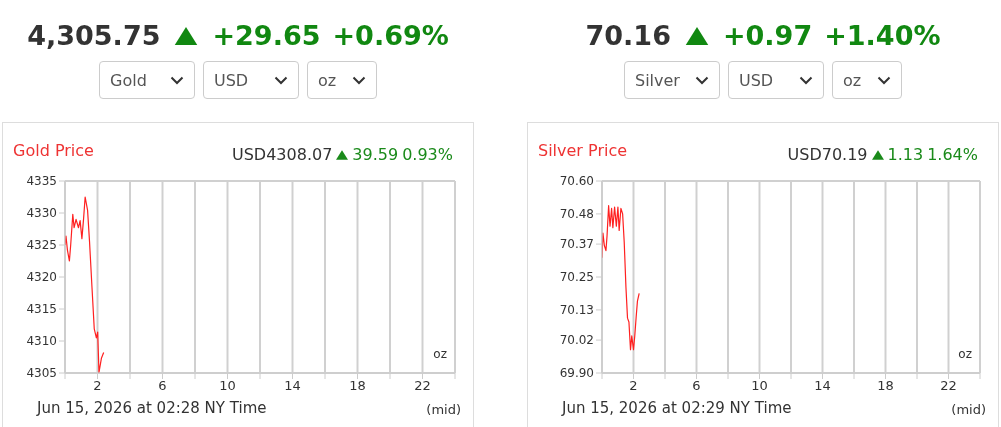  Describe the element at coordinates (576, 181) in the screenshot. I see `y-tick-label: 70.60` at that location.